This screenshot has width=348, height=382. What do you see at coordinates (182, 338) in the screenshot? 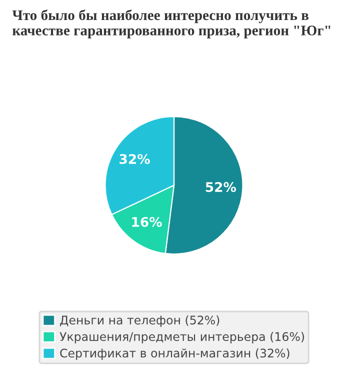
I see `legend-label: Украшения/предметы интерьера (16%)` at bounding box center [182, 338].